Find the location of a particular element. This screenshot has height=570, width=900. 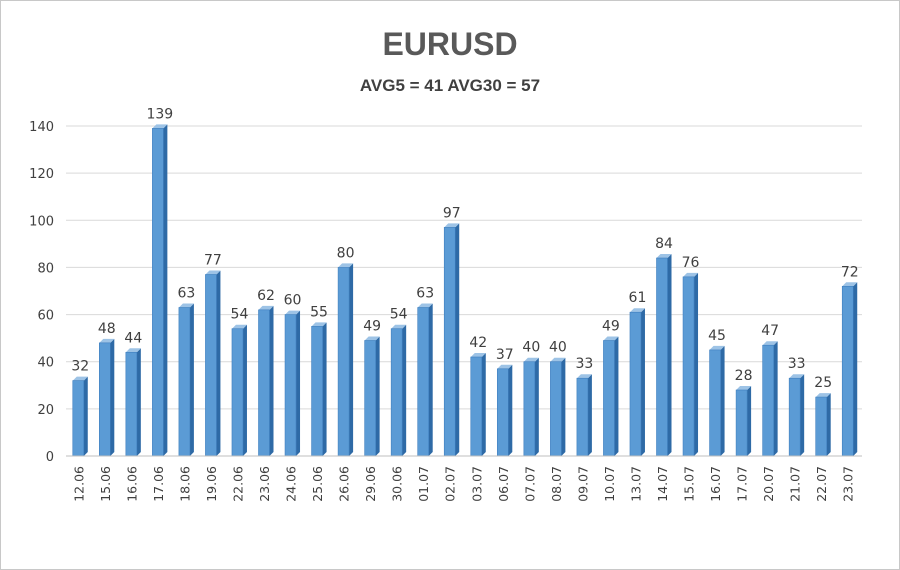

data-label: 49 is located at coordinates (372, 327).